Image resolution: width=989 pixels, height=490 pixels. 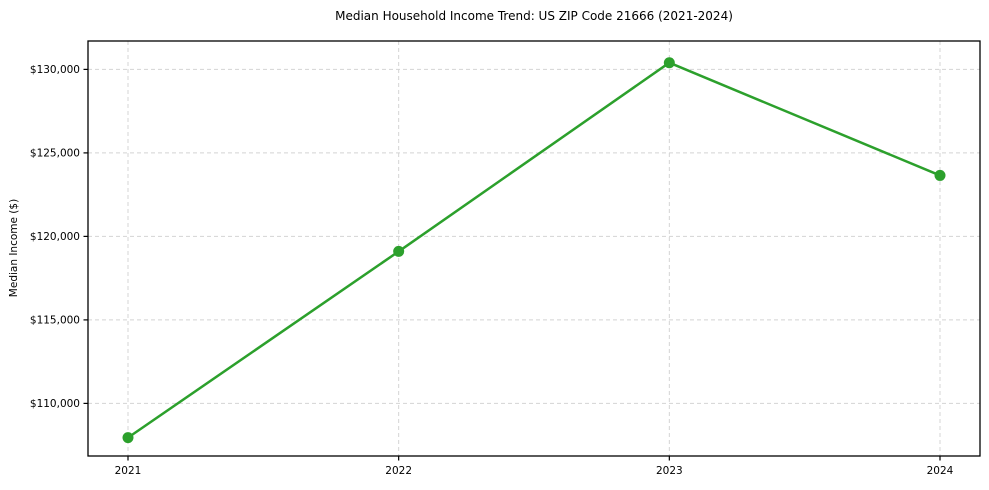 I want to click on y-tick-label: $115,000, so click(x=55, y=320).